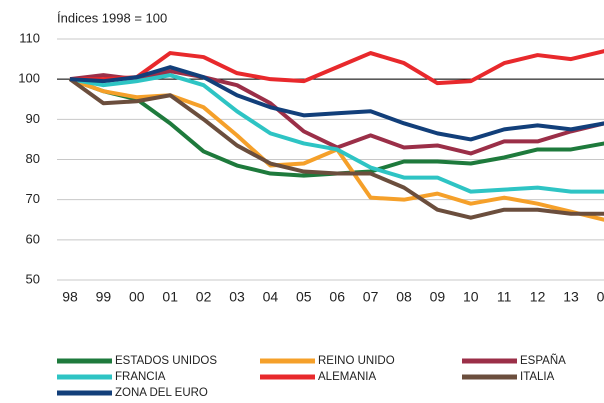 The width and height of the screenshot is (604, 403). What do you see at coordinates (404, 297) in the screenshot?
I see `x-tick-label: 08` at bounding box center [404, 297].